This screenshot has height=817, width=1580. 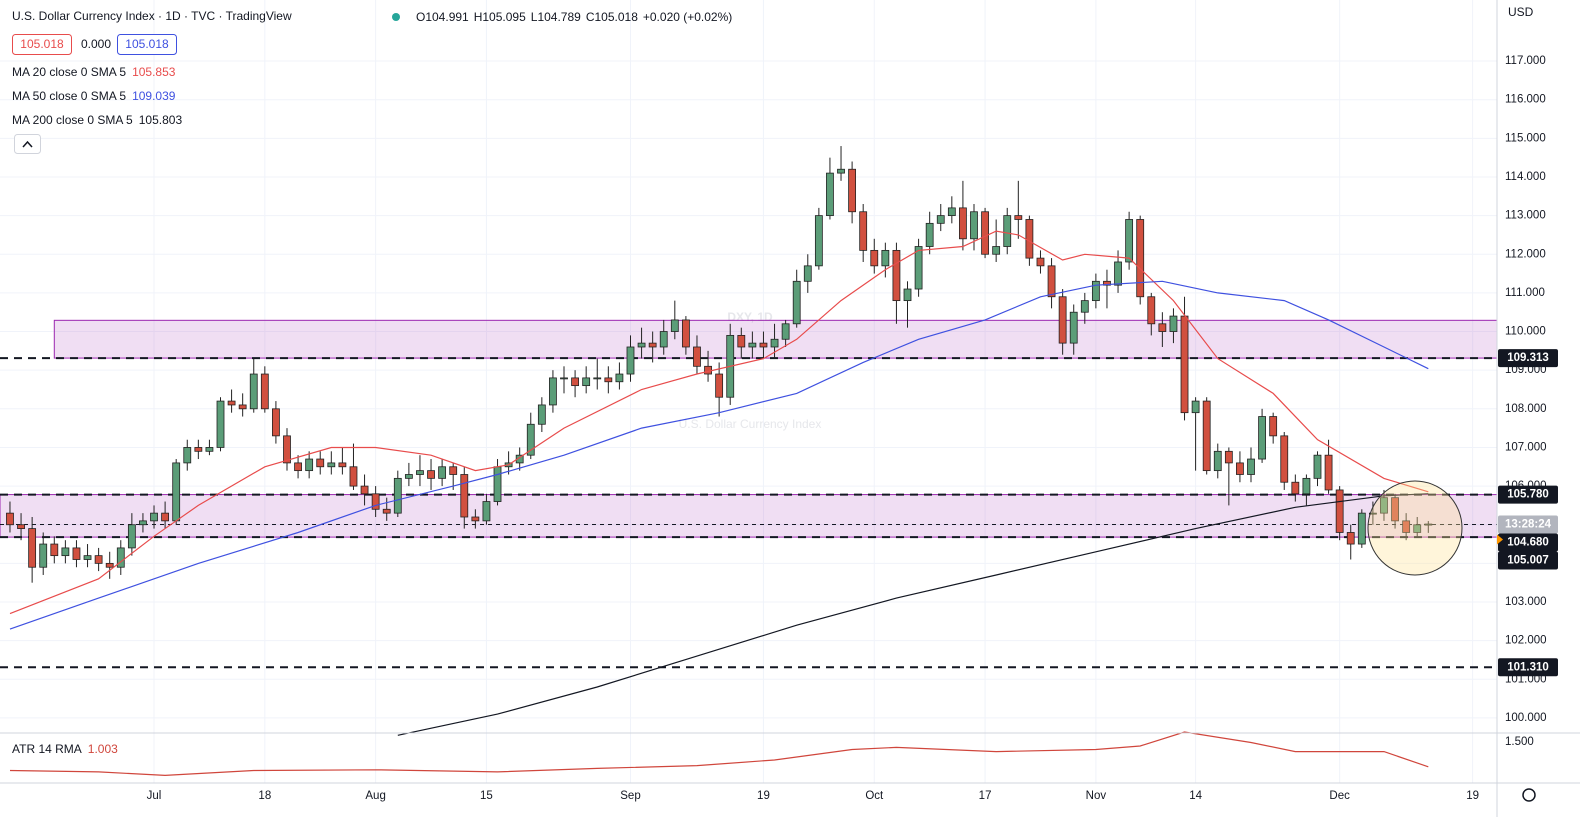 What do you see at coordinates (1472, 796) in the screenshot?
I see `x-tick-label: 19` at bounding box center [1472, 796].